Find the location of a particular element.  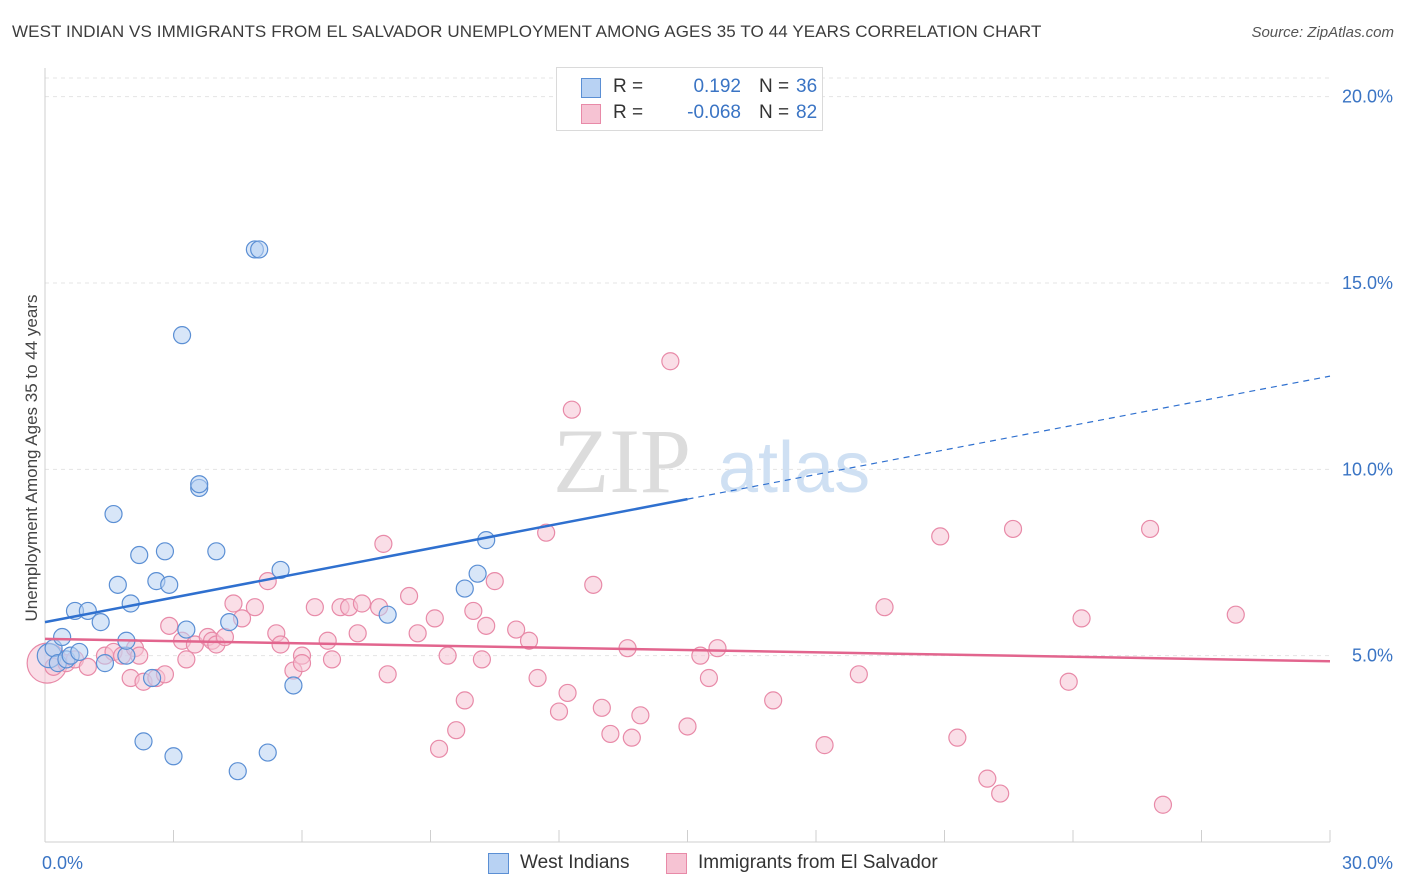

trend-line-el-salvador is located at coordinates (687, 650).